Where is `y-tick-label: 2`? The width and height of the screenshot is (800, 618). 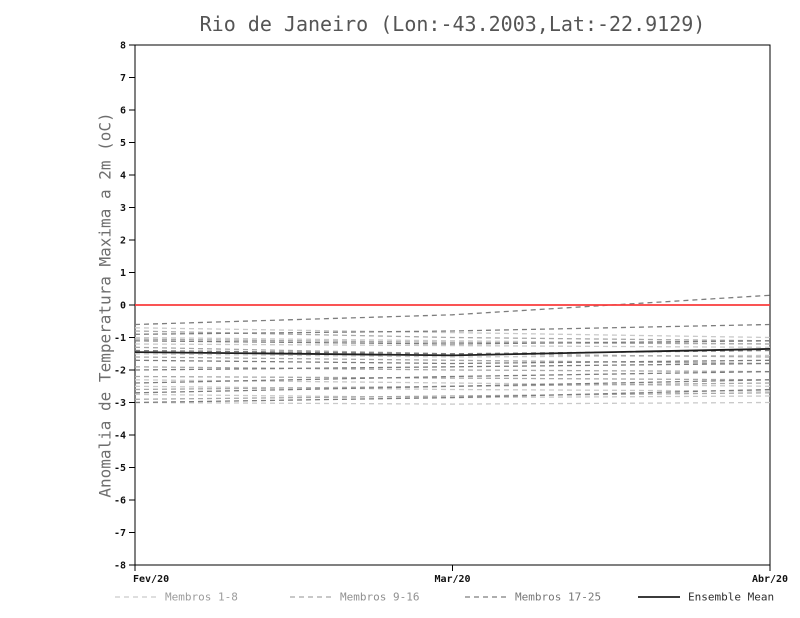
y-tick-label: 2 is located at coordinates (123, 241).